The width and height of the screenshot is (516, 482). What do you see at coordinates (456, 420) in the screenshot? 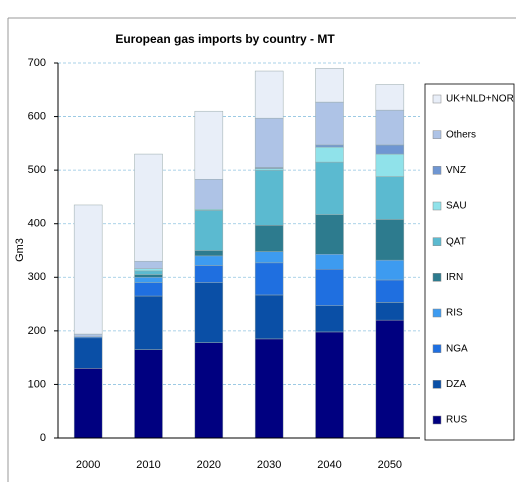
I see `legend-label: RUS` at bounding box center [456, 420].